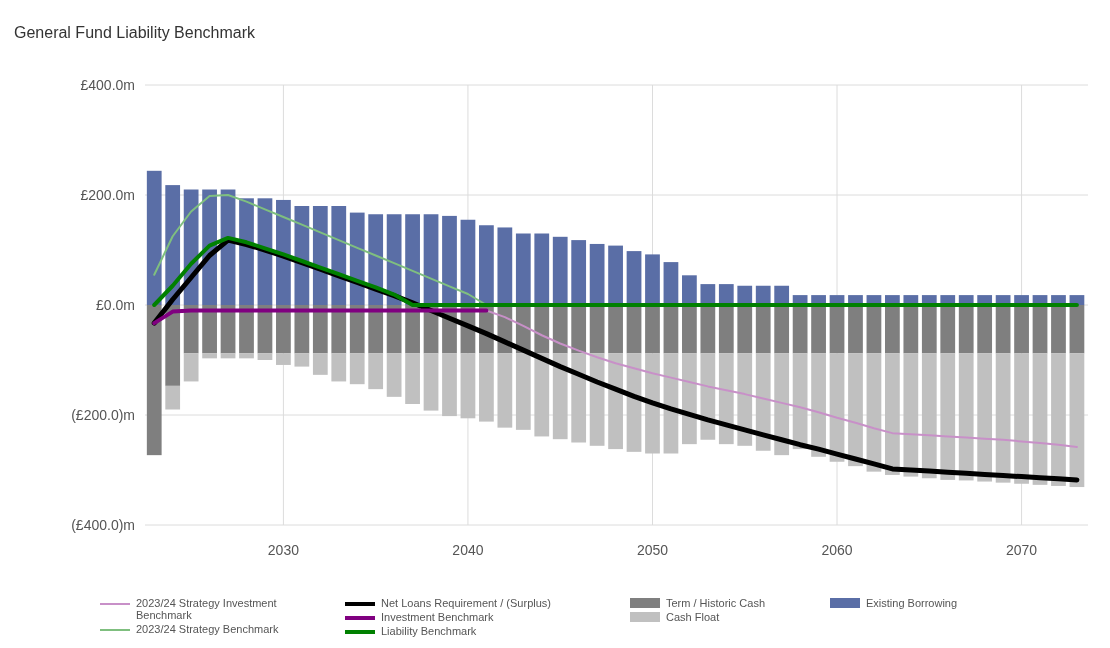 The image size is (1110, 648). Describe the element at coordinates (115, 304) in the screenshot. I see `y-tick-label: £0.0m` at that location.